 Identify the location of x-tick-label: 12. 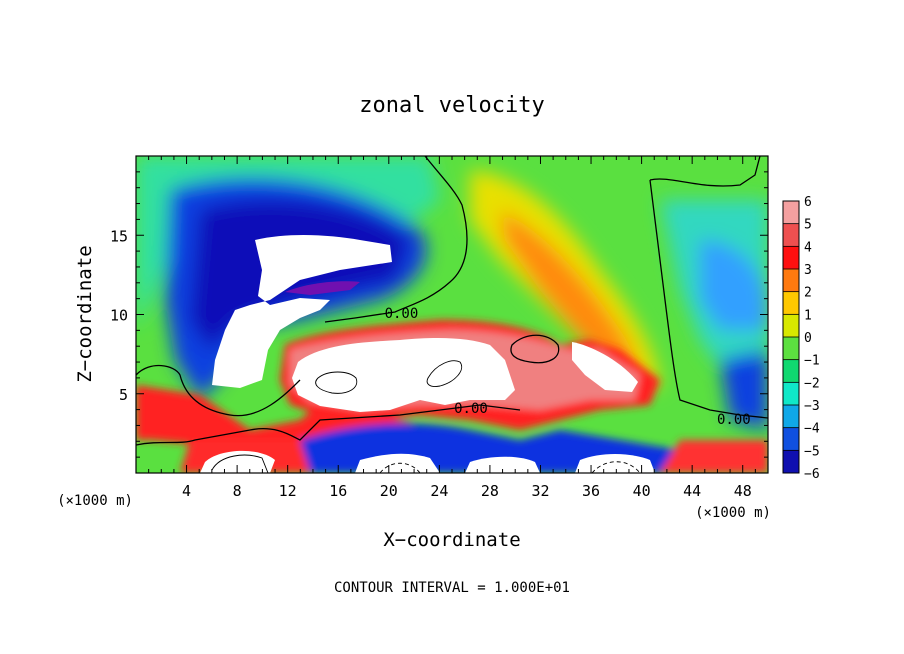
(288, 491).